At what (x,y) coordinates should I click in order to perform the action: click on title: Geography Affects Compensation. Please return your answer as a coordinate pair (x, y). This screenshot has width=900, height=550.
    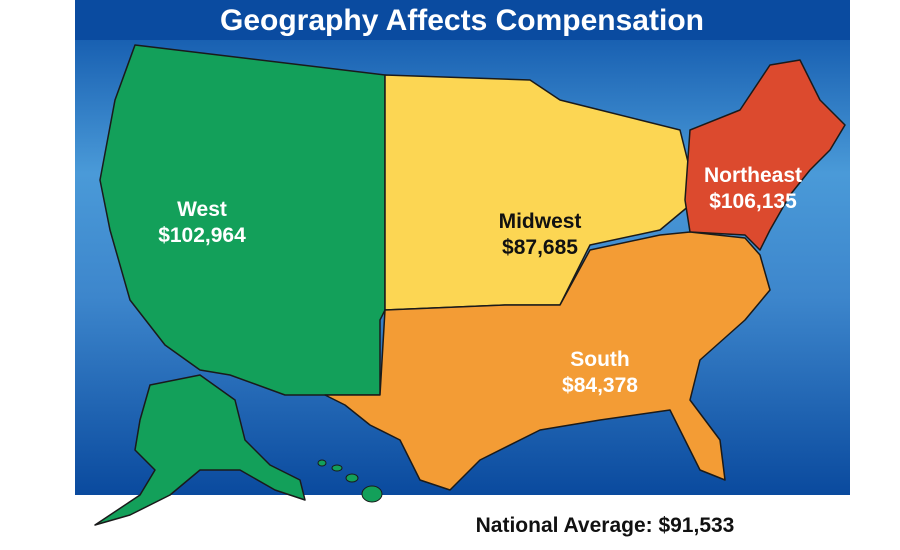
    Looking at the image, I should click on (462, 20).